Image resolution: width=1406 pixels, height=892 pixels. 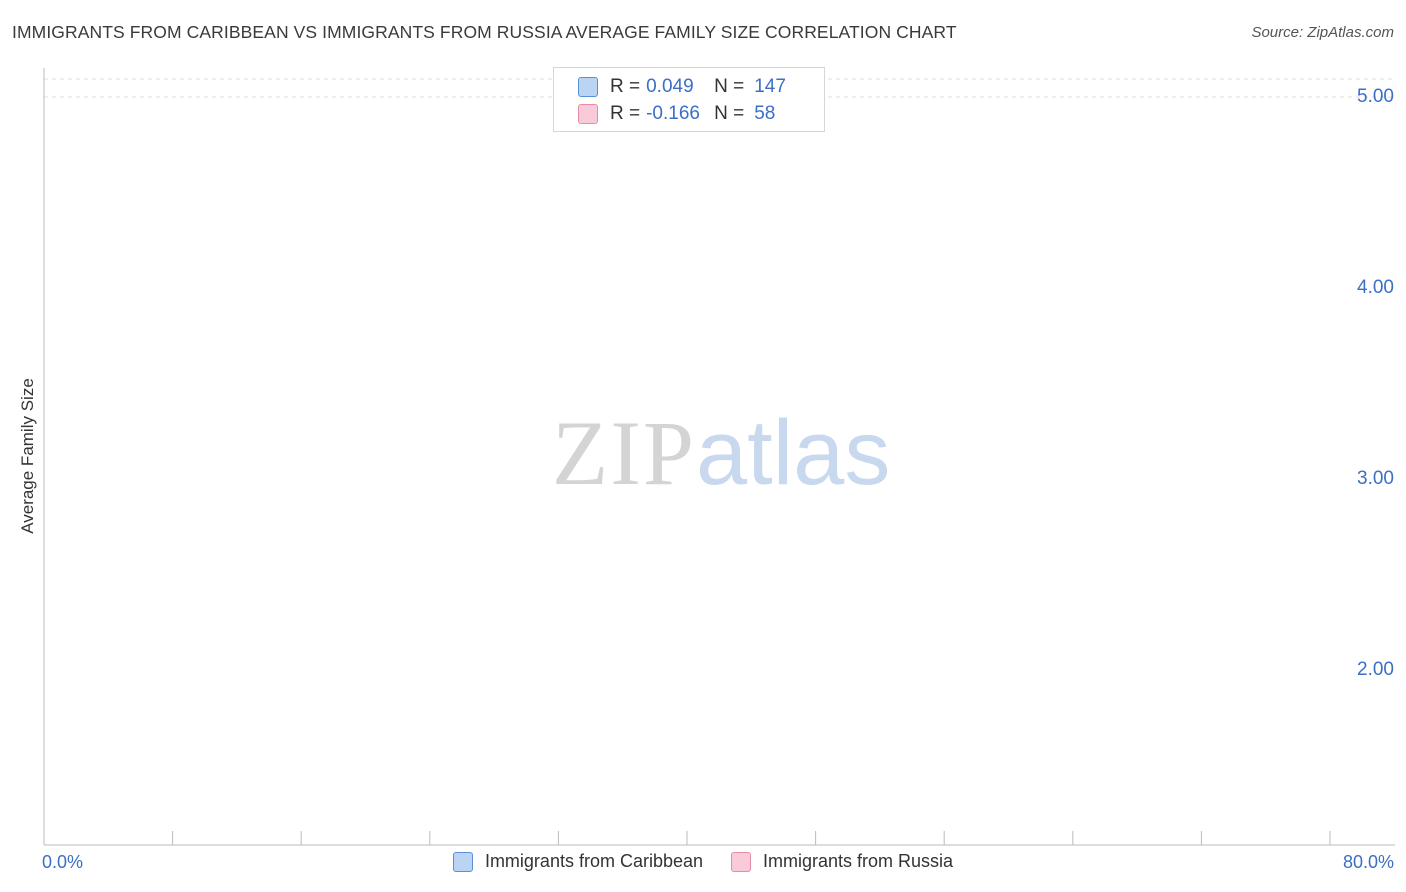 What do you see at coordinates (1375, 96) in the screenshot?
I see `y-tick-label: 5.00` at bounding box center [1375, 96].